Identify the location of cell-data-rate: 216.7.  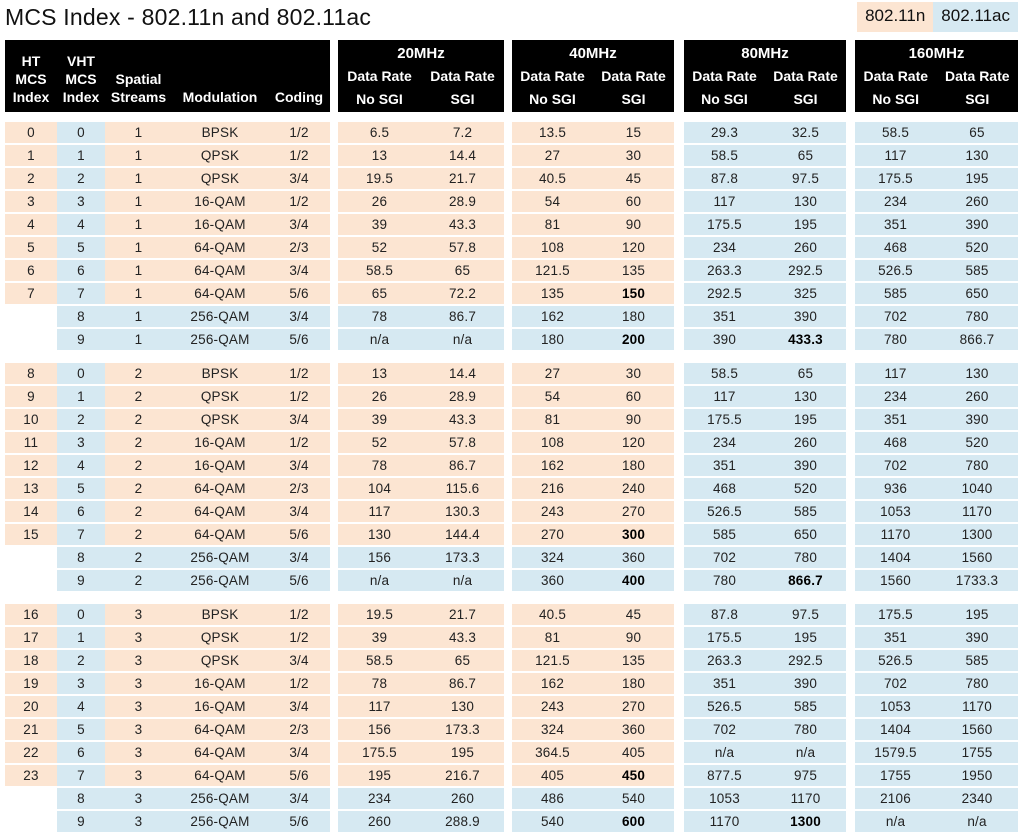
(462, 775).